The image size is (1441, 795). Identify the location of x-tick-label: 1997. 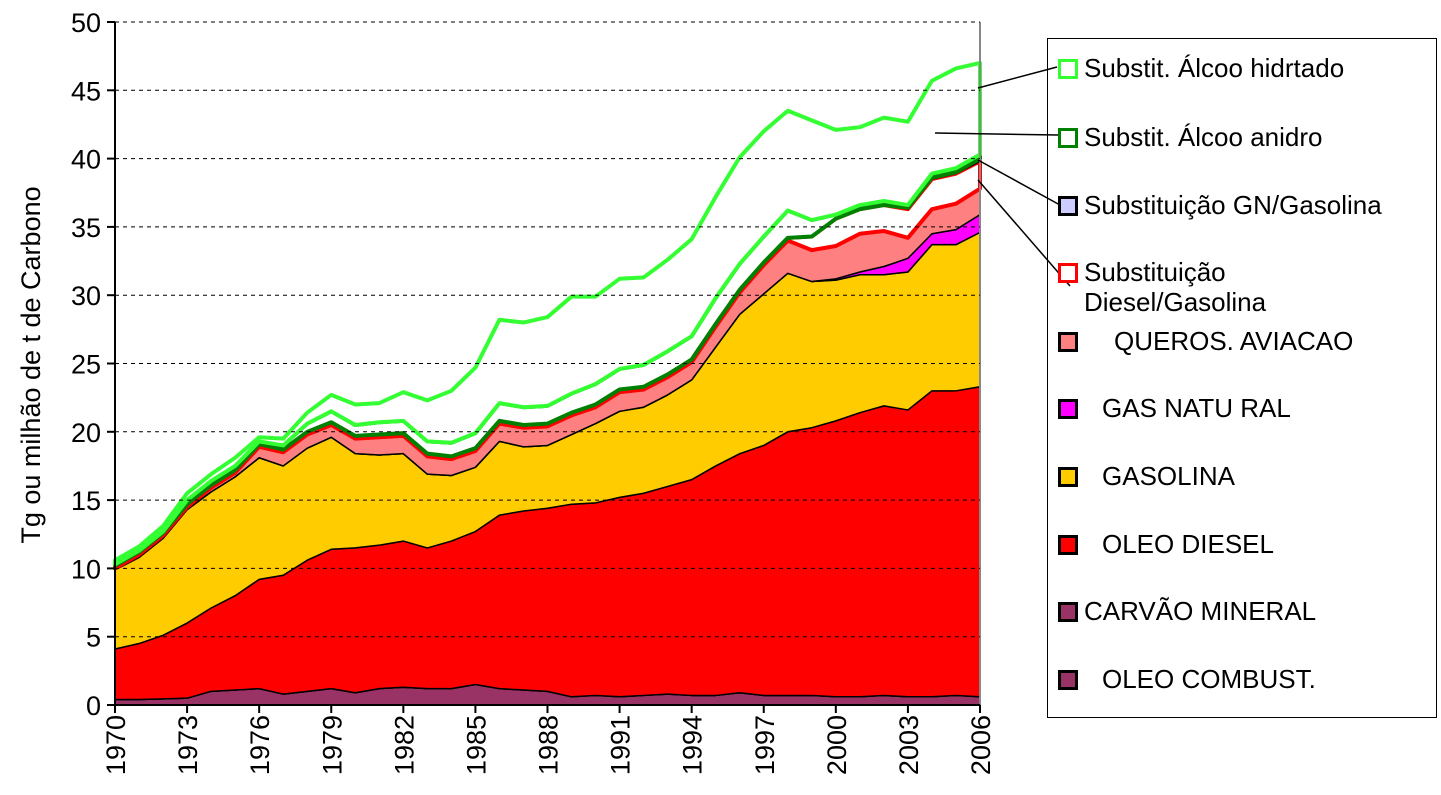
(765, 745).